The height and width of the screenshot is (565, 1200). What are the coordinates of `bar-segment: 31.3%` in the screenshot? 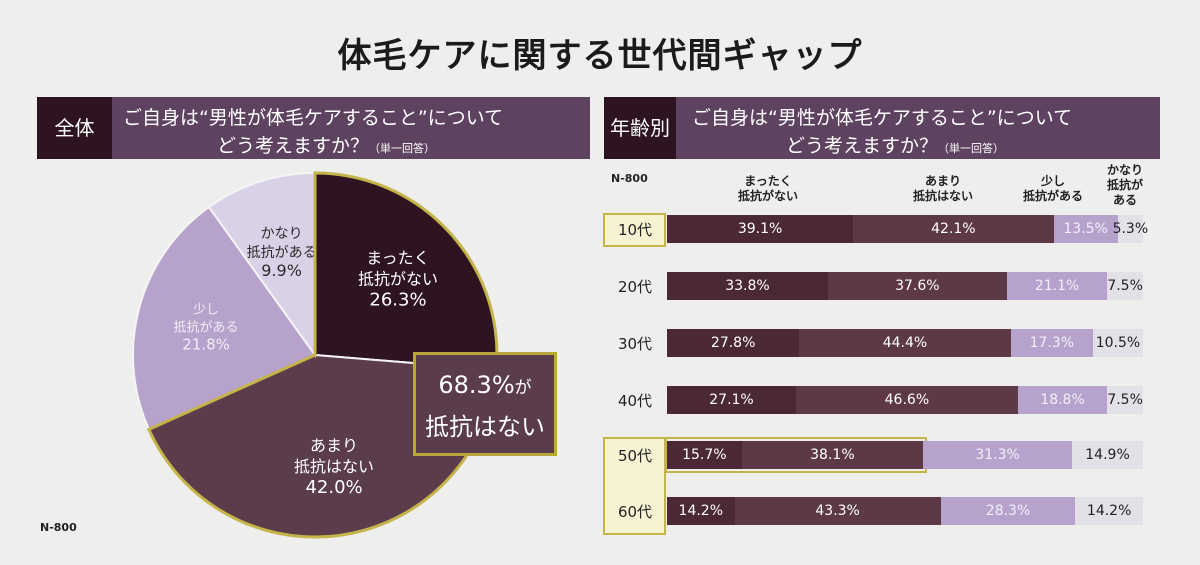 It's located at (998, 455).